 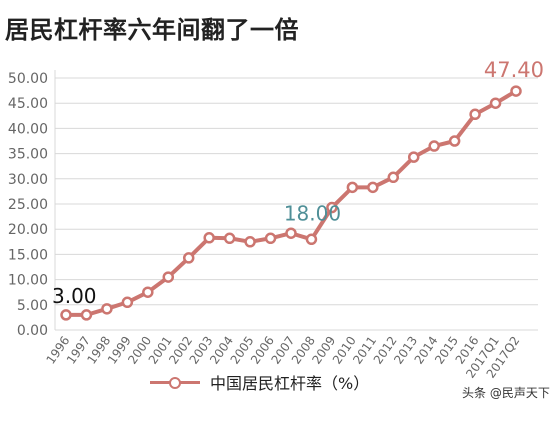 I want to click on y-tick-label: 5.00, so click(x=32, y=306).